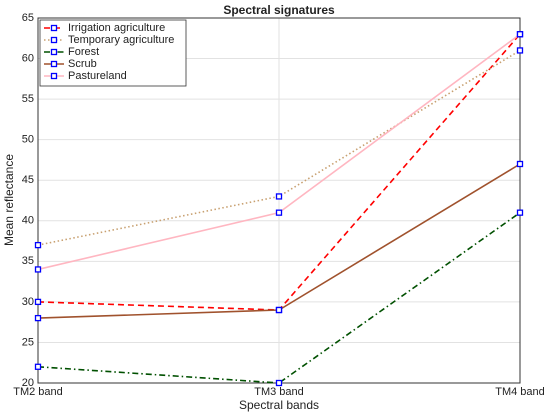  Describe the element at coordinates (9, 200) in the screenshot. I see `y-axis-label: Mean reflectance` at that location.